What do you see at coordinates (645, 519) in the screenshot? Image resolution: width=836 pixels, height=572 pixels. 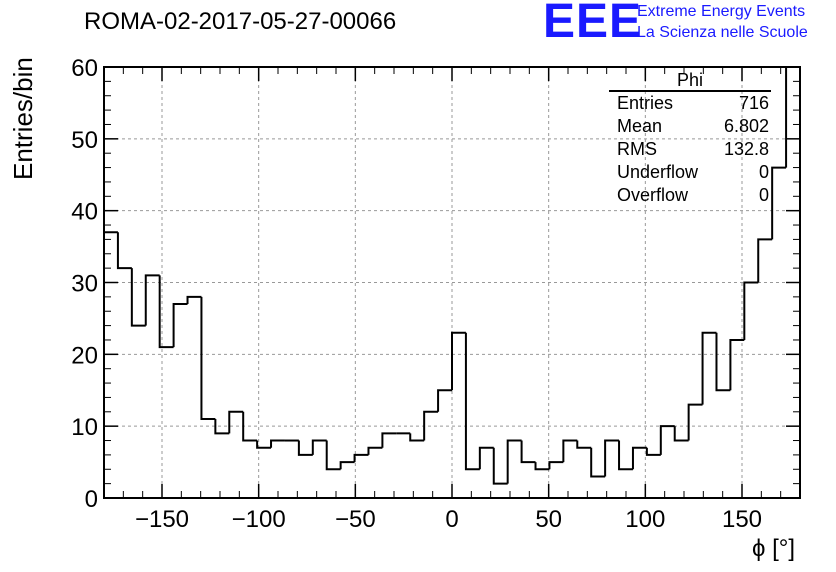 I see `x-tick-label: 100` at bounding box center [645, 519].